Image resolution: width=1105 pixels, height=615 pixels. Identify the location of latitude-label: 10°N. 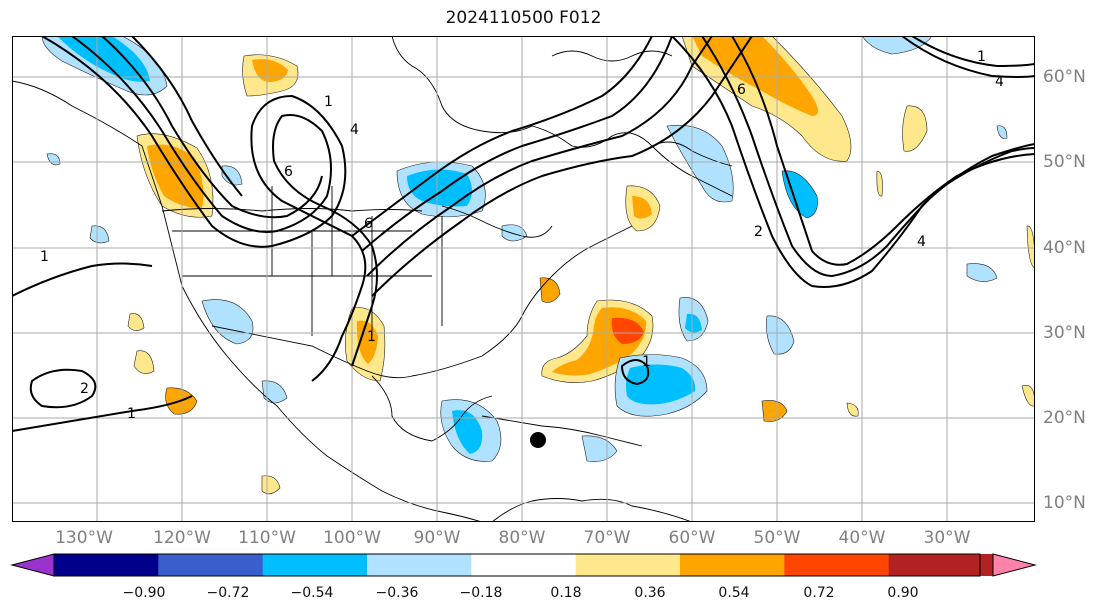
(1064, 503).